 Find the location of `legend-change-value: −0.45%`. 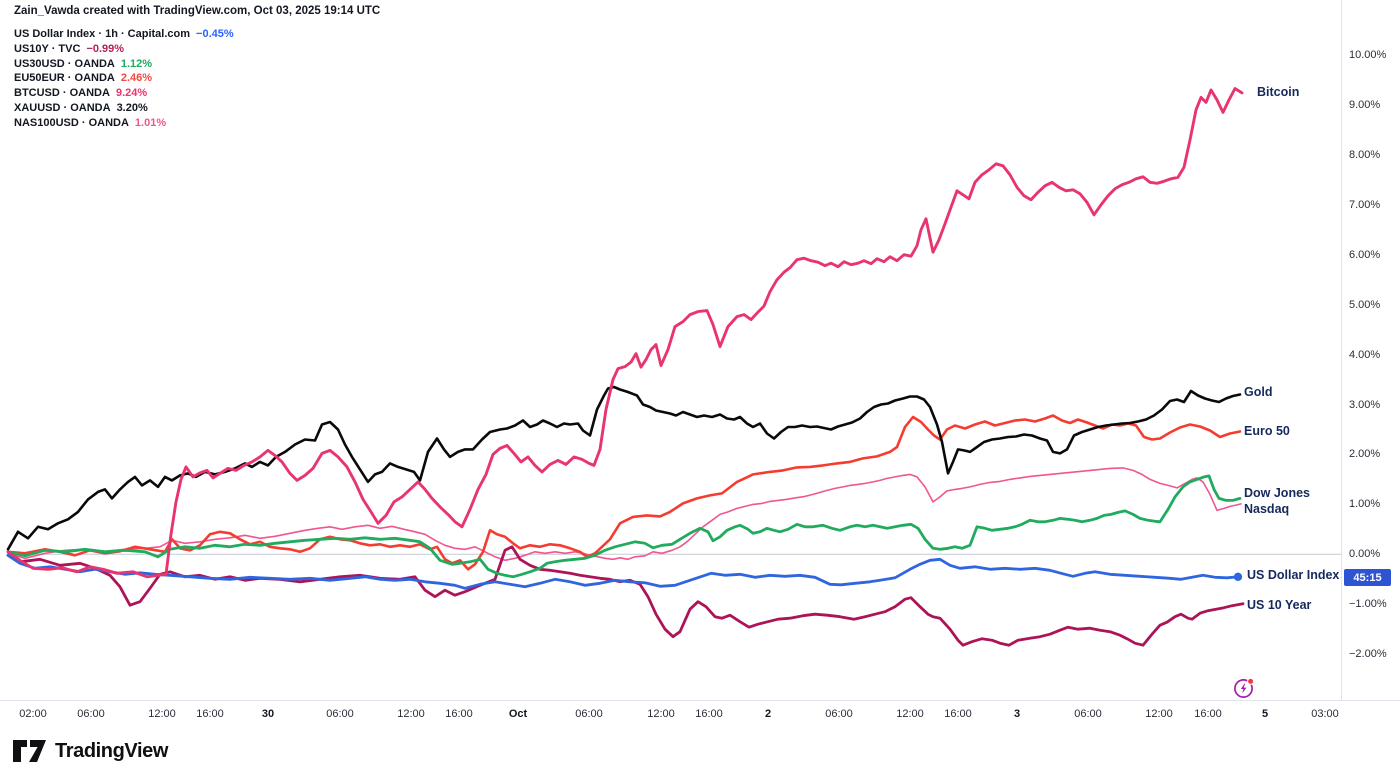

legend-change-value: −0.45% is located at coordinates (215, 34).